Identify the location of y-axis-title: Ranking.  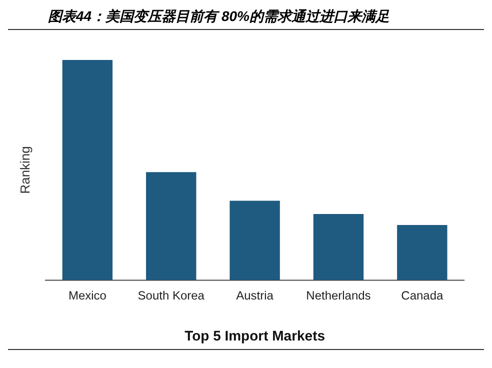
(24, 170).